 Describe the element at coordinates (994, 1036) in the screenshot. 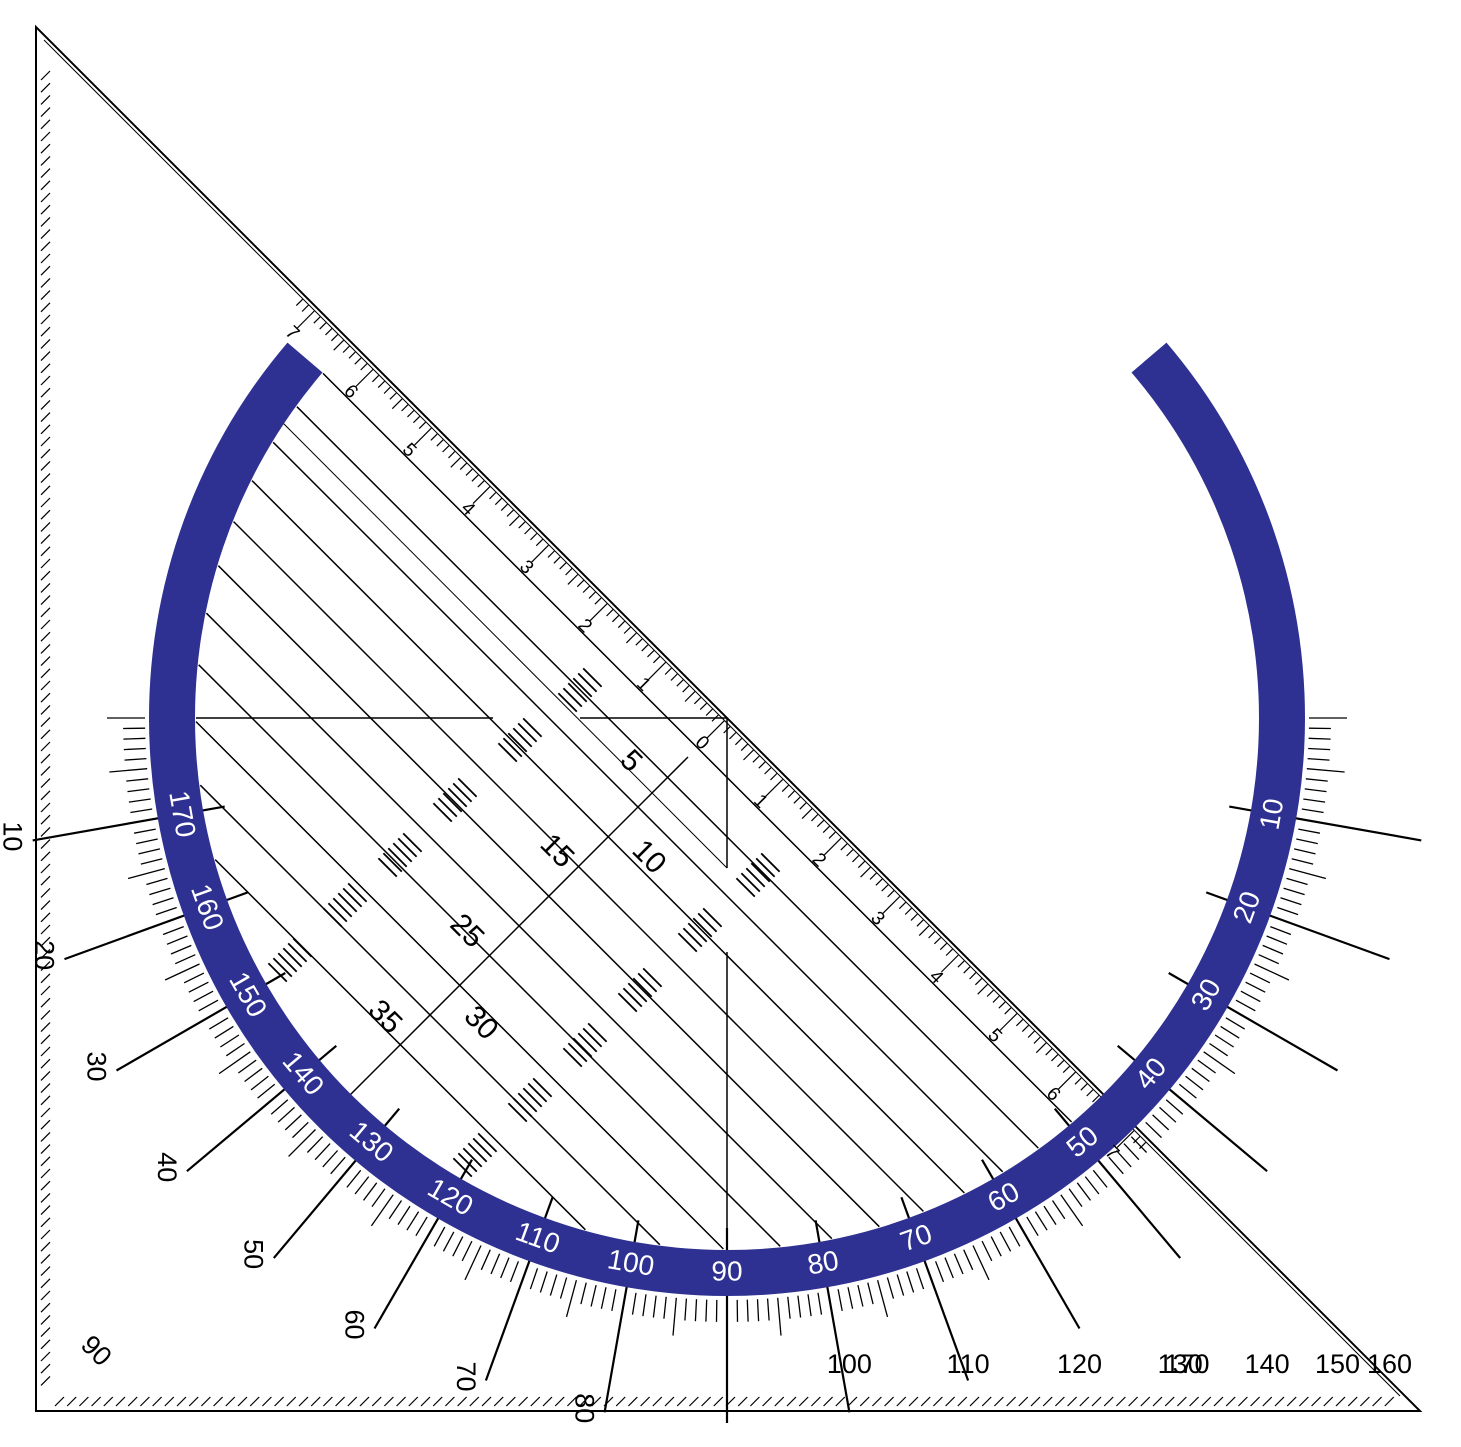

I see `hypotenuse-label: 5` at that location.